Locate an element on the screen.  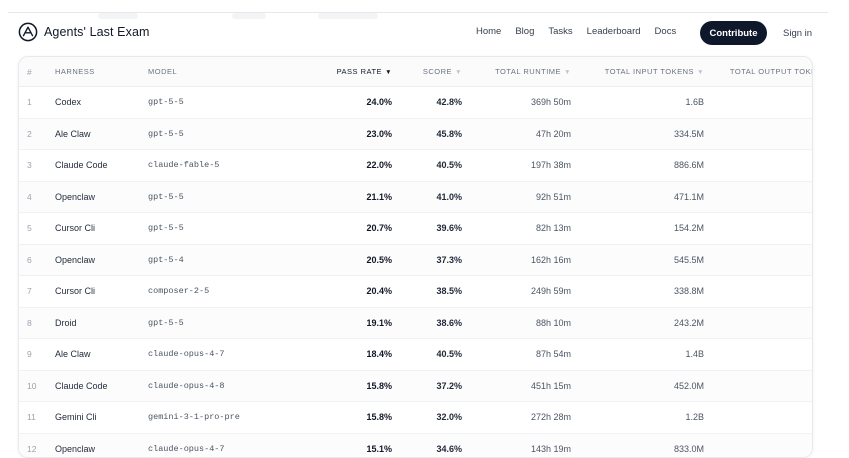
nav-link-docs: Docs is located at coordinates (666, 31).